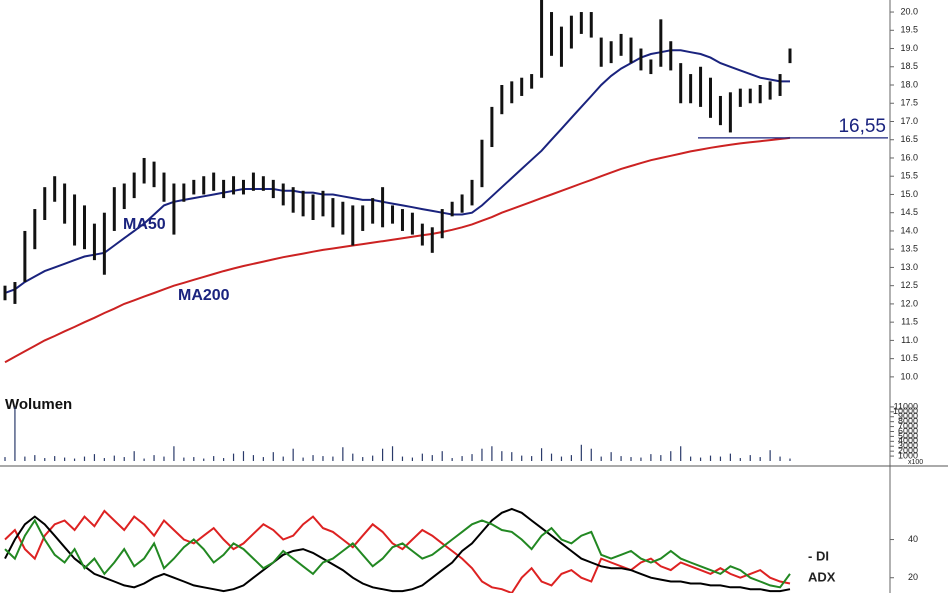  I want to click on y-tick-label: 7000, so click(908, 426).